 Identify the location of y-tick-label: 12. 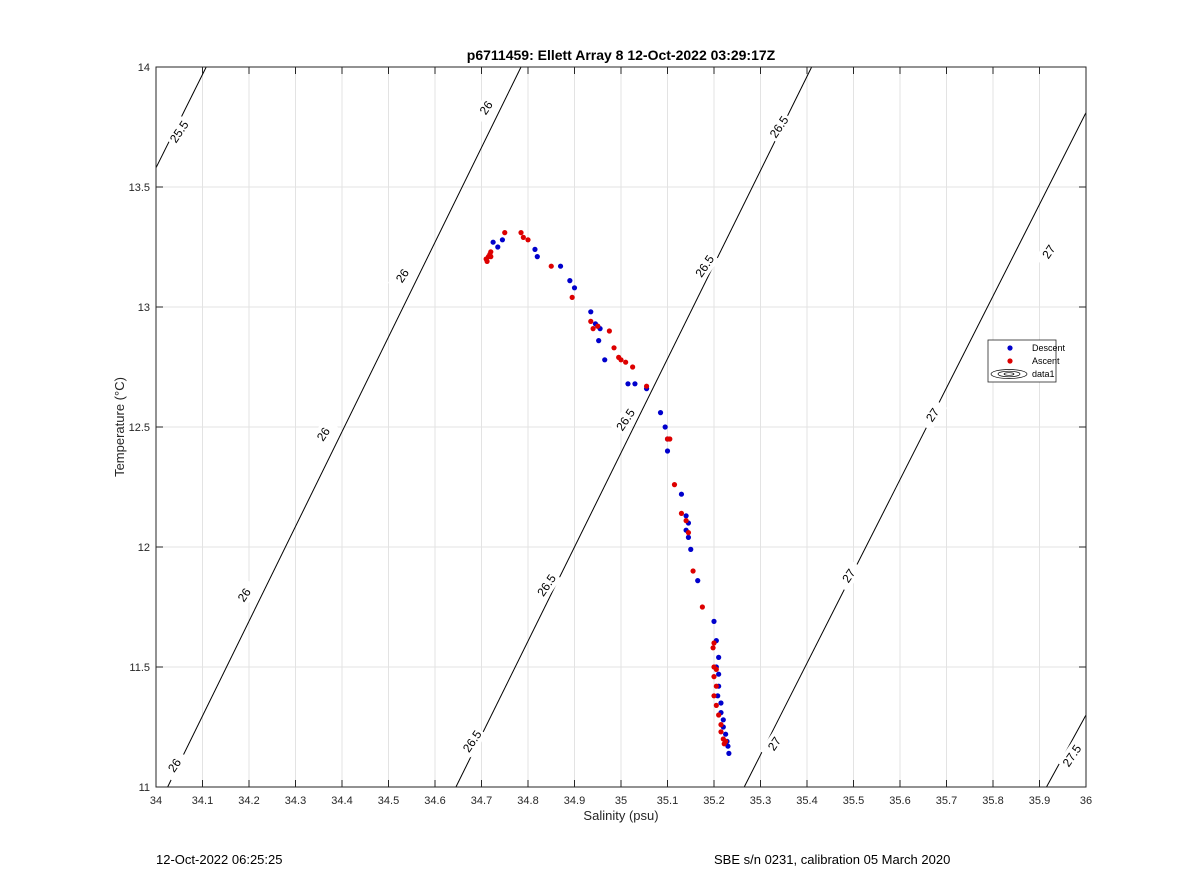
(144, 548).